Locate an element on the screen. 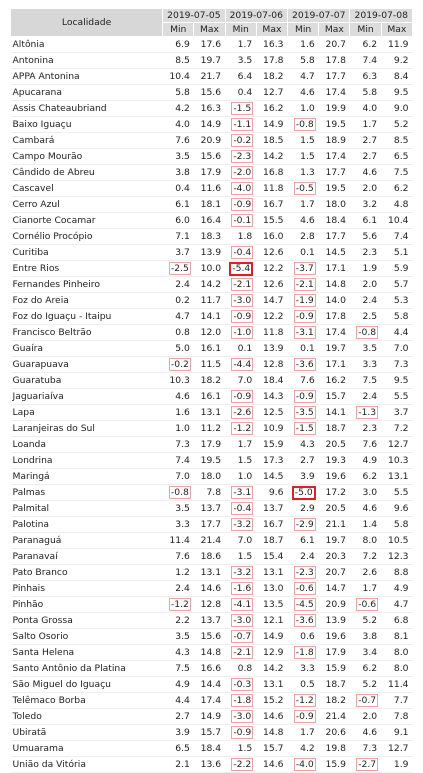 The width and height of the screenshot is (423, 773). max-temp-cell: 18.7 is located at coordinates (272, 540).